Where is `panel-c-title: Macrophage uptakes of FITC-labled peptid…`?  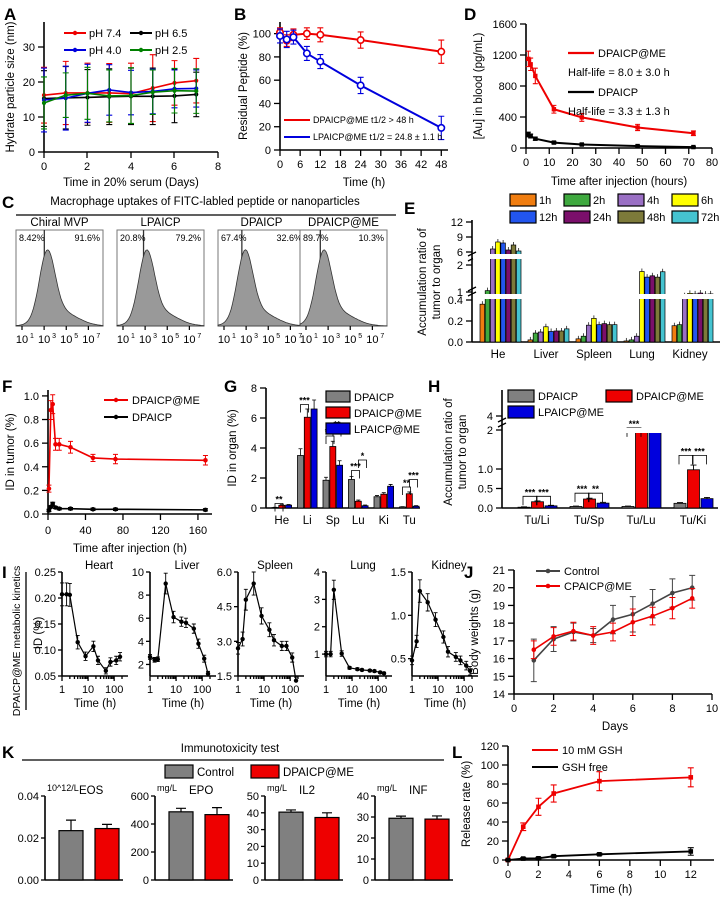 panel-c-title: Macrophage uptakes of FITC-labled peptid… is located at coordinates (205, 202).